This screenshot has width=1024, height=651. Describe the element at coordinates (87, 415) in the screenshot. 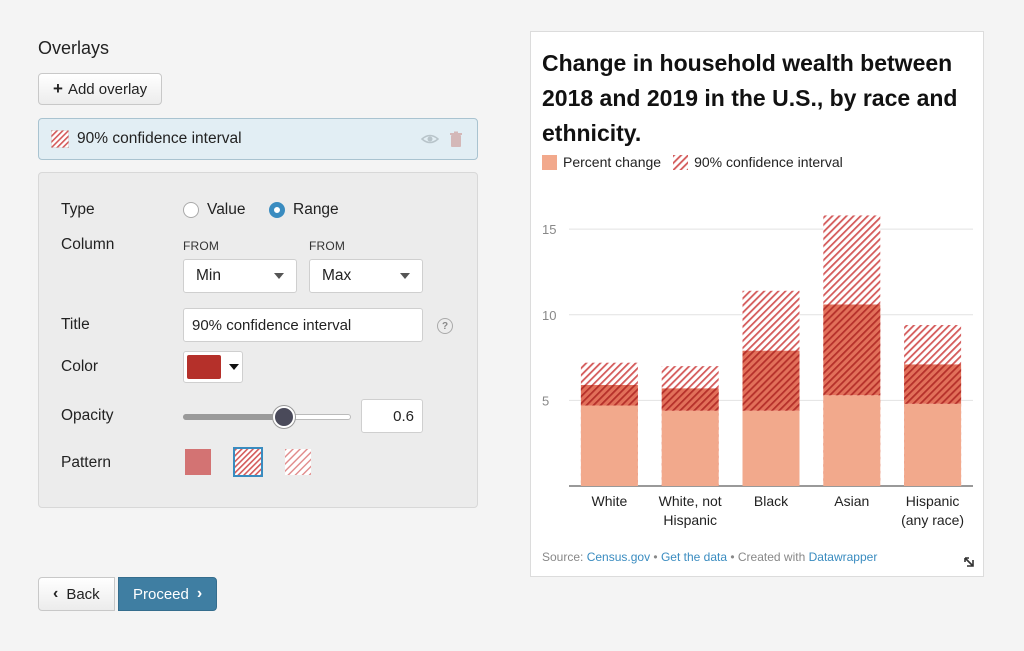

I see `opacity-label: Opacity` at that location.